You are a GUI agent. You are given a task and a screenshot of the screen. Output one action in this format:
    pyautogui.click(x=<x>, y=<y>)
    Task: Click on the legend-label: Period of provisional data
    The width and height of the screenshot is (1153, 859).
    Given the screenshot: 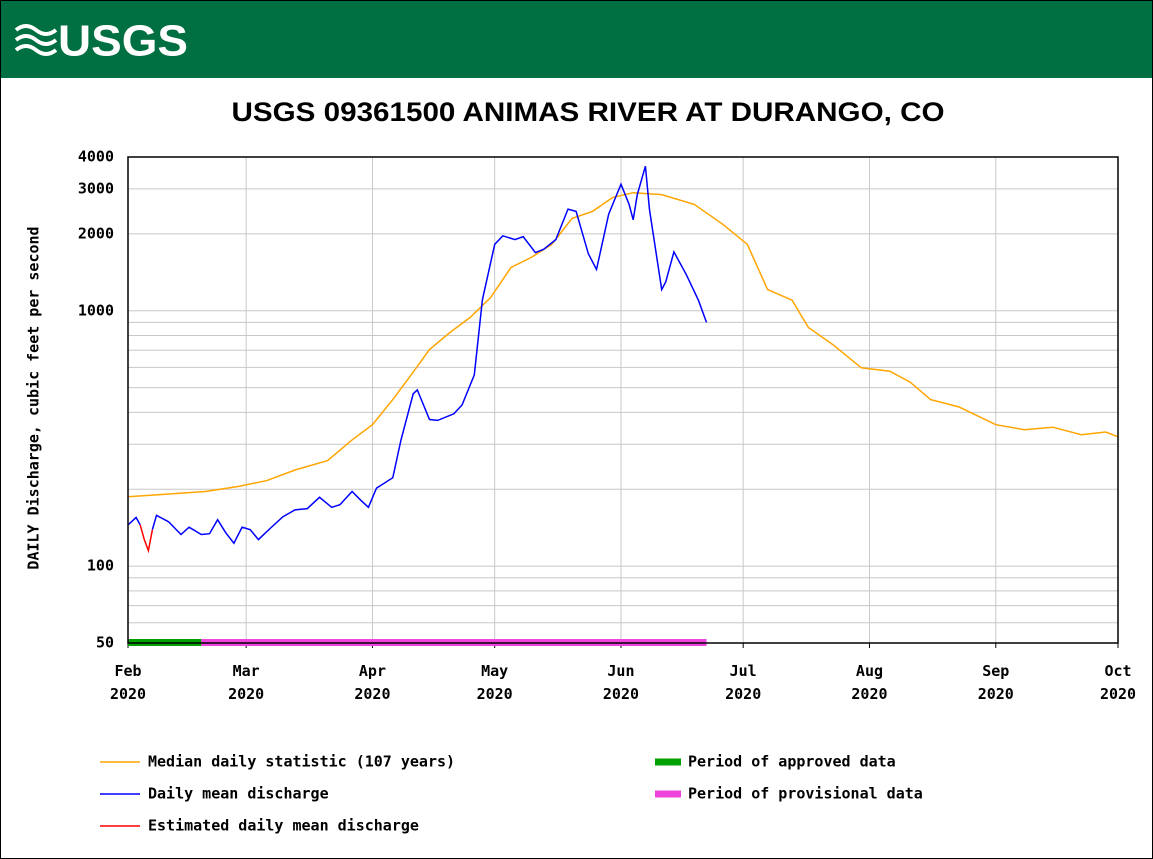 What is the action you would take?
    pyautogui.click(x=805, y=794)
    